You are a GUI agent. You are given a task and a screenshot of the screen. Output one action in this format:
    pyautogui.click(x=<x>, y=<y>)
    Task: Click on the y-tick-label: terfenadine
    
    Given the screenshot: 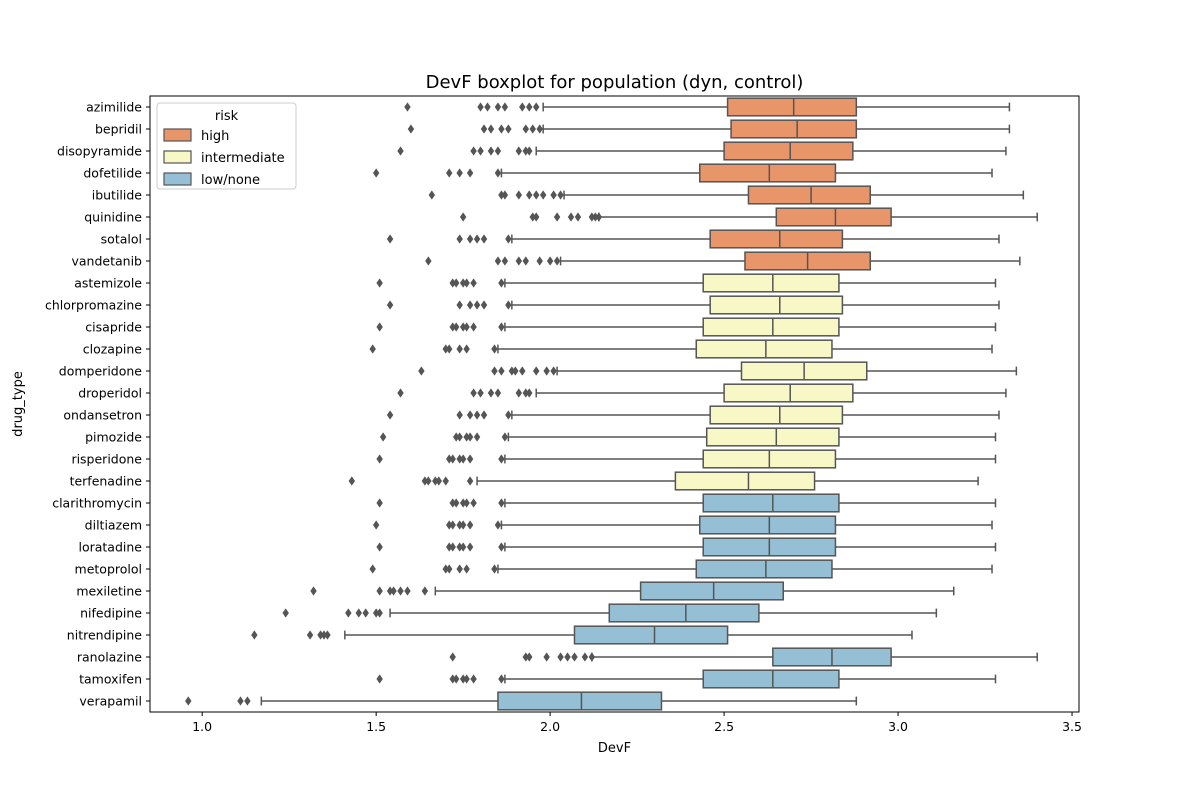 What is the action you would take?
    pyautogui.click(x=106, y=481)
    